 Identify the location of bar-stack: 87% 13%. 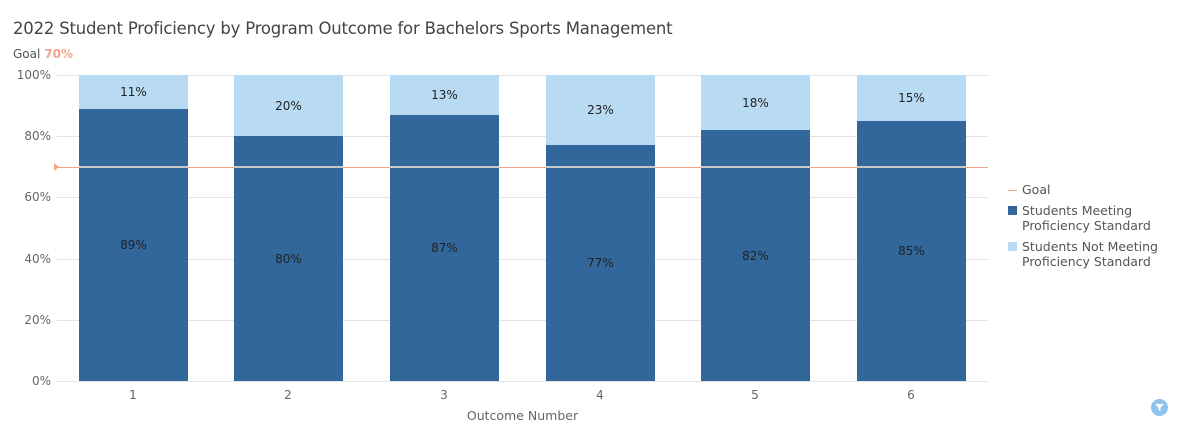
(444, 228).